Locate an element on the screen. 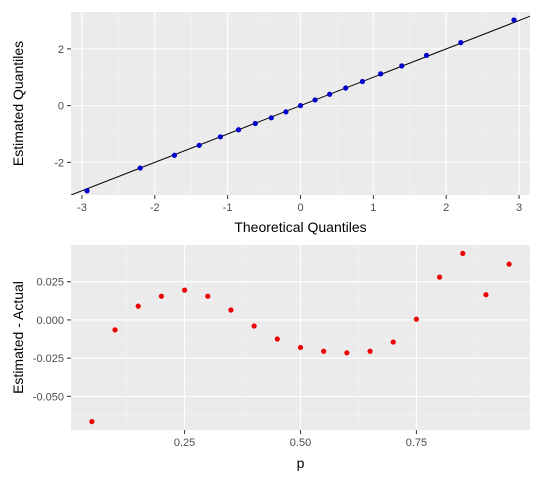 This screenshot has height=482, width=545. x-axis-title: p is located at coordinates (301, 463).